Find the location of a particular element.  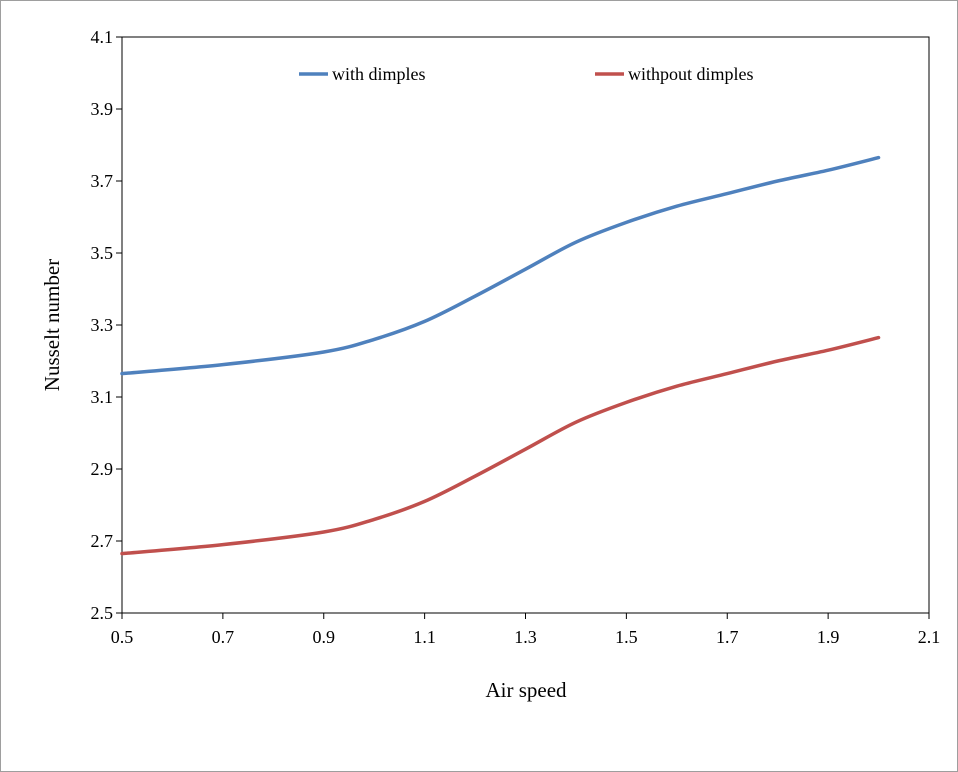

y-tick-label: 3.1 is located at coordinates (102, 397).